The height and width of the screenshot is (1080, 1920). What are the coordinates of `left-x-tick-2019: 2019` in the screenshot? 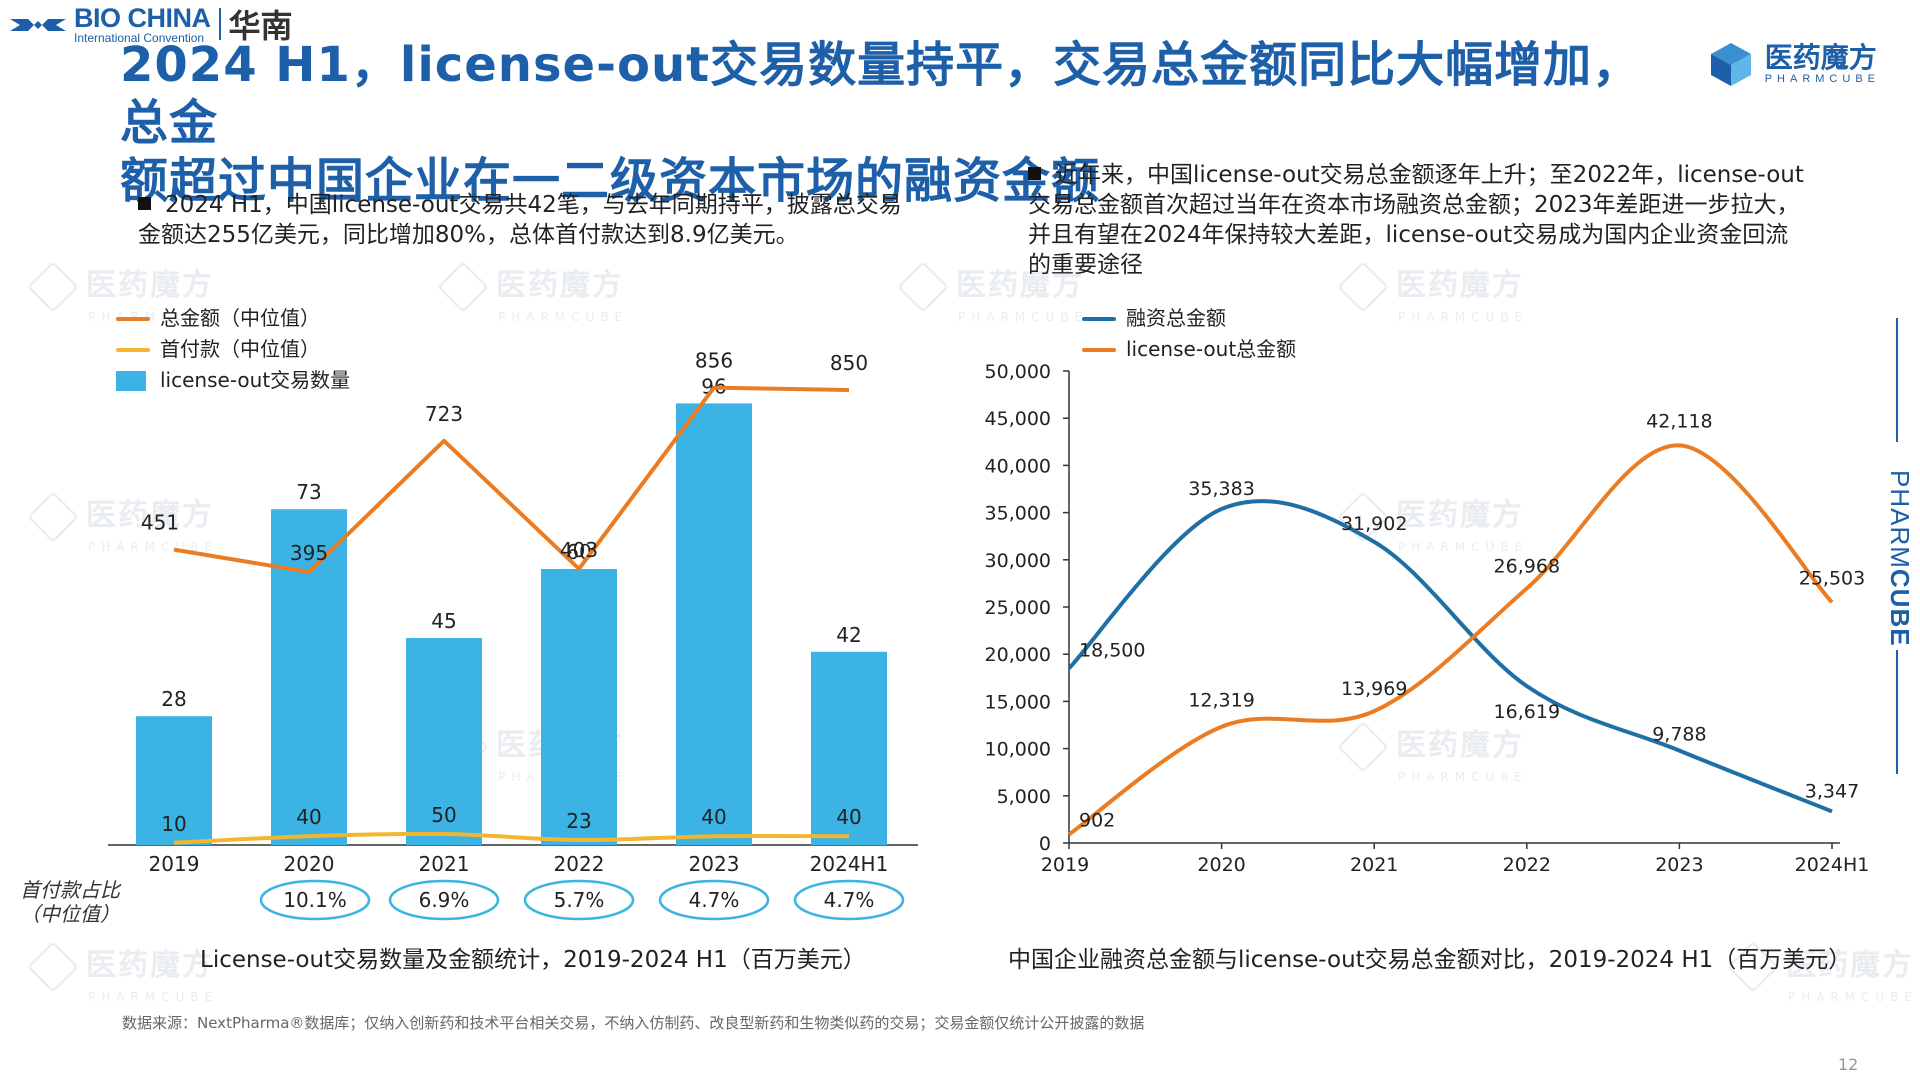 It's located at (174, 864).